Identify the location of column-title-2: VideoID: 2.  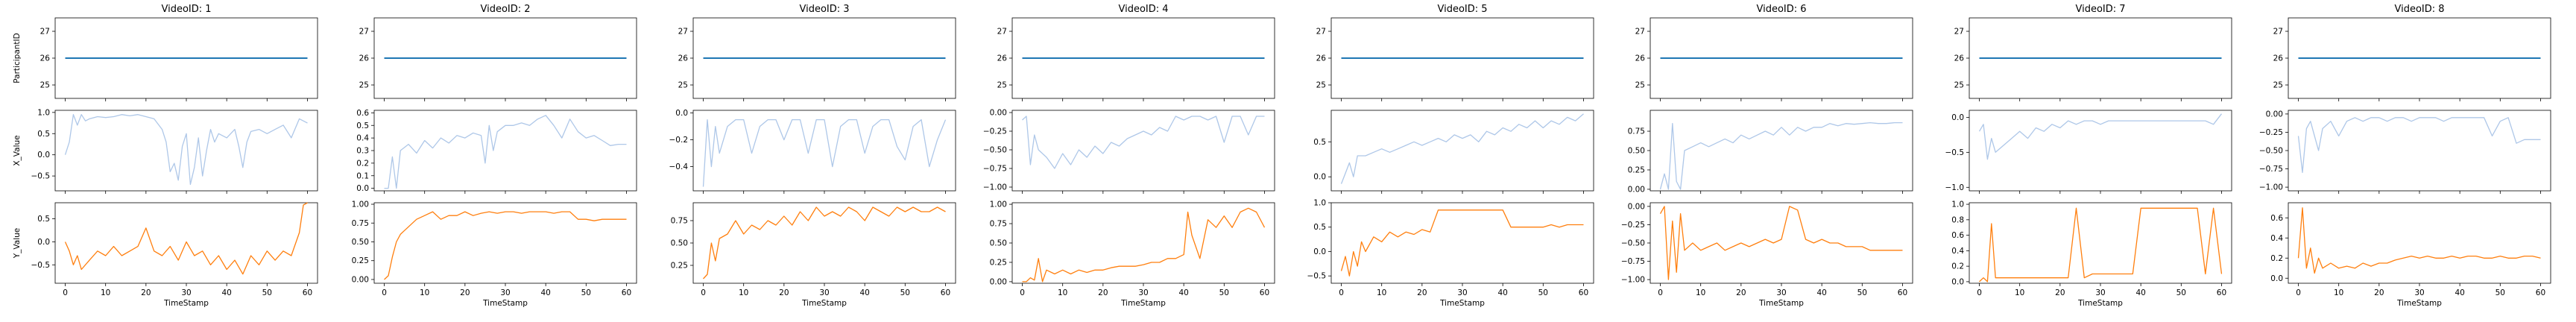
(505, 9).